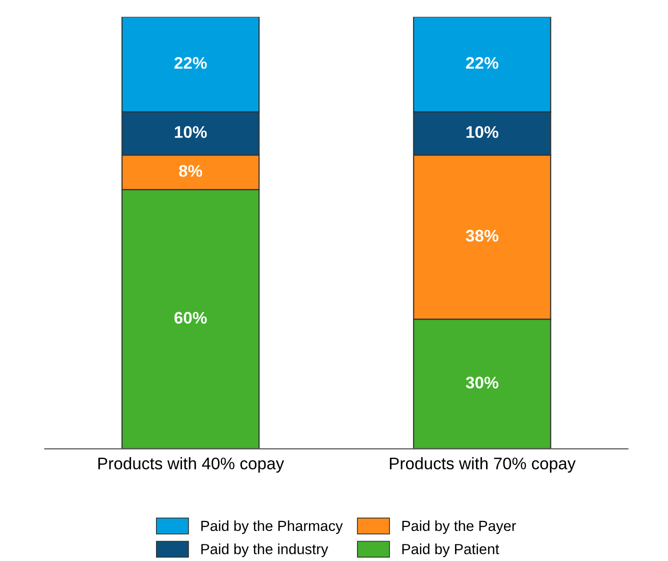 This screenshot has height=561, width=668. What do you see at coordinates (264, 551) in the screenshot?
I see `legend-label: Paid by the industry` at bounding box center [264, 551].